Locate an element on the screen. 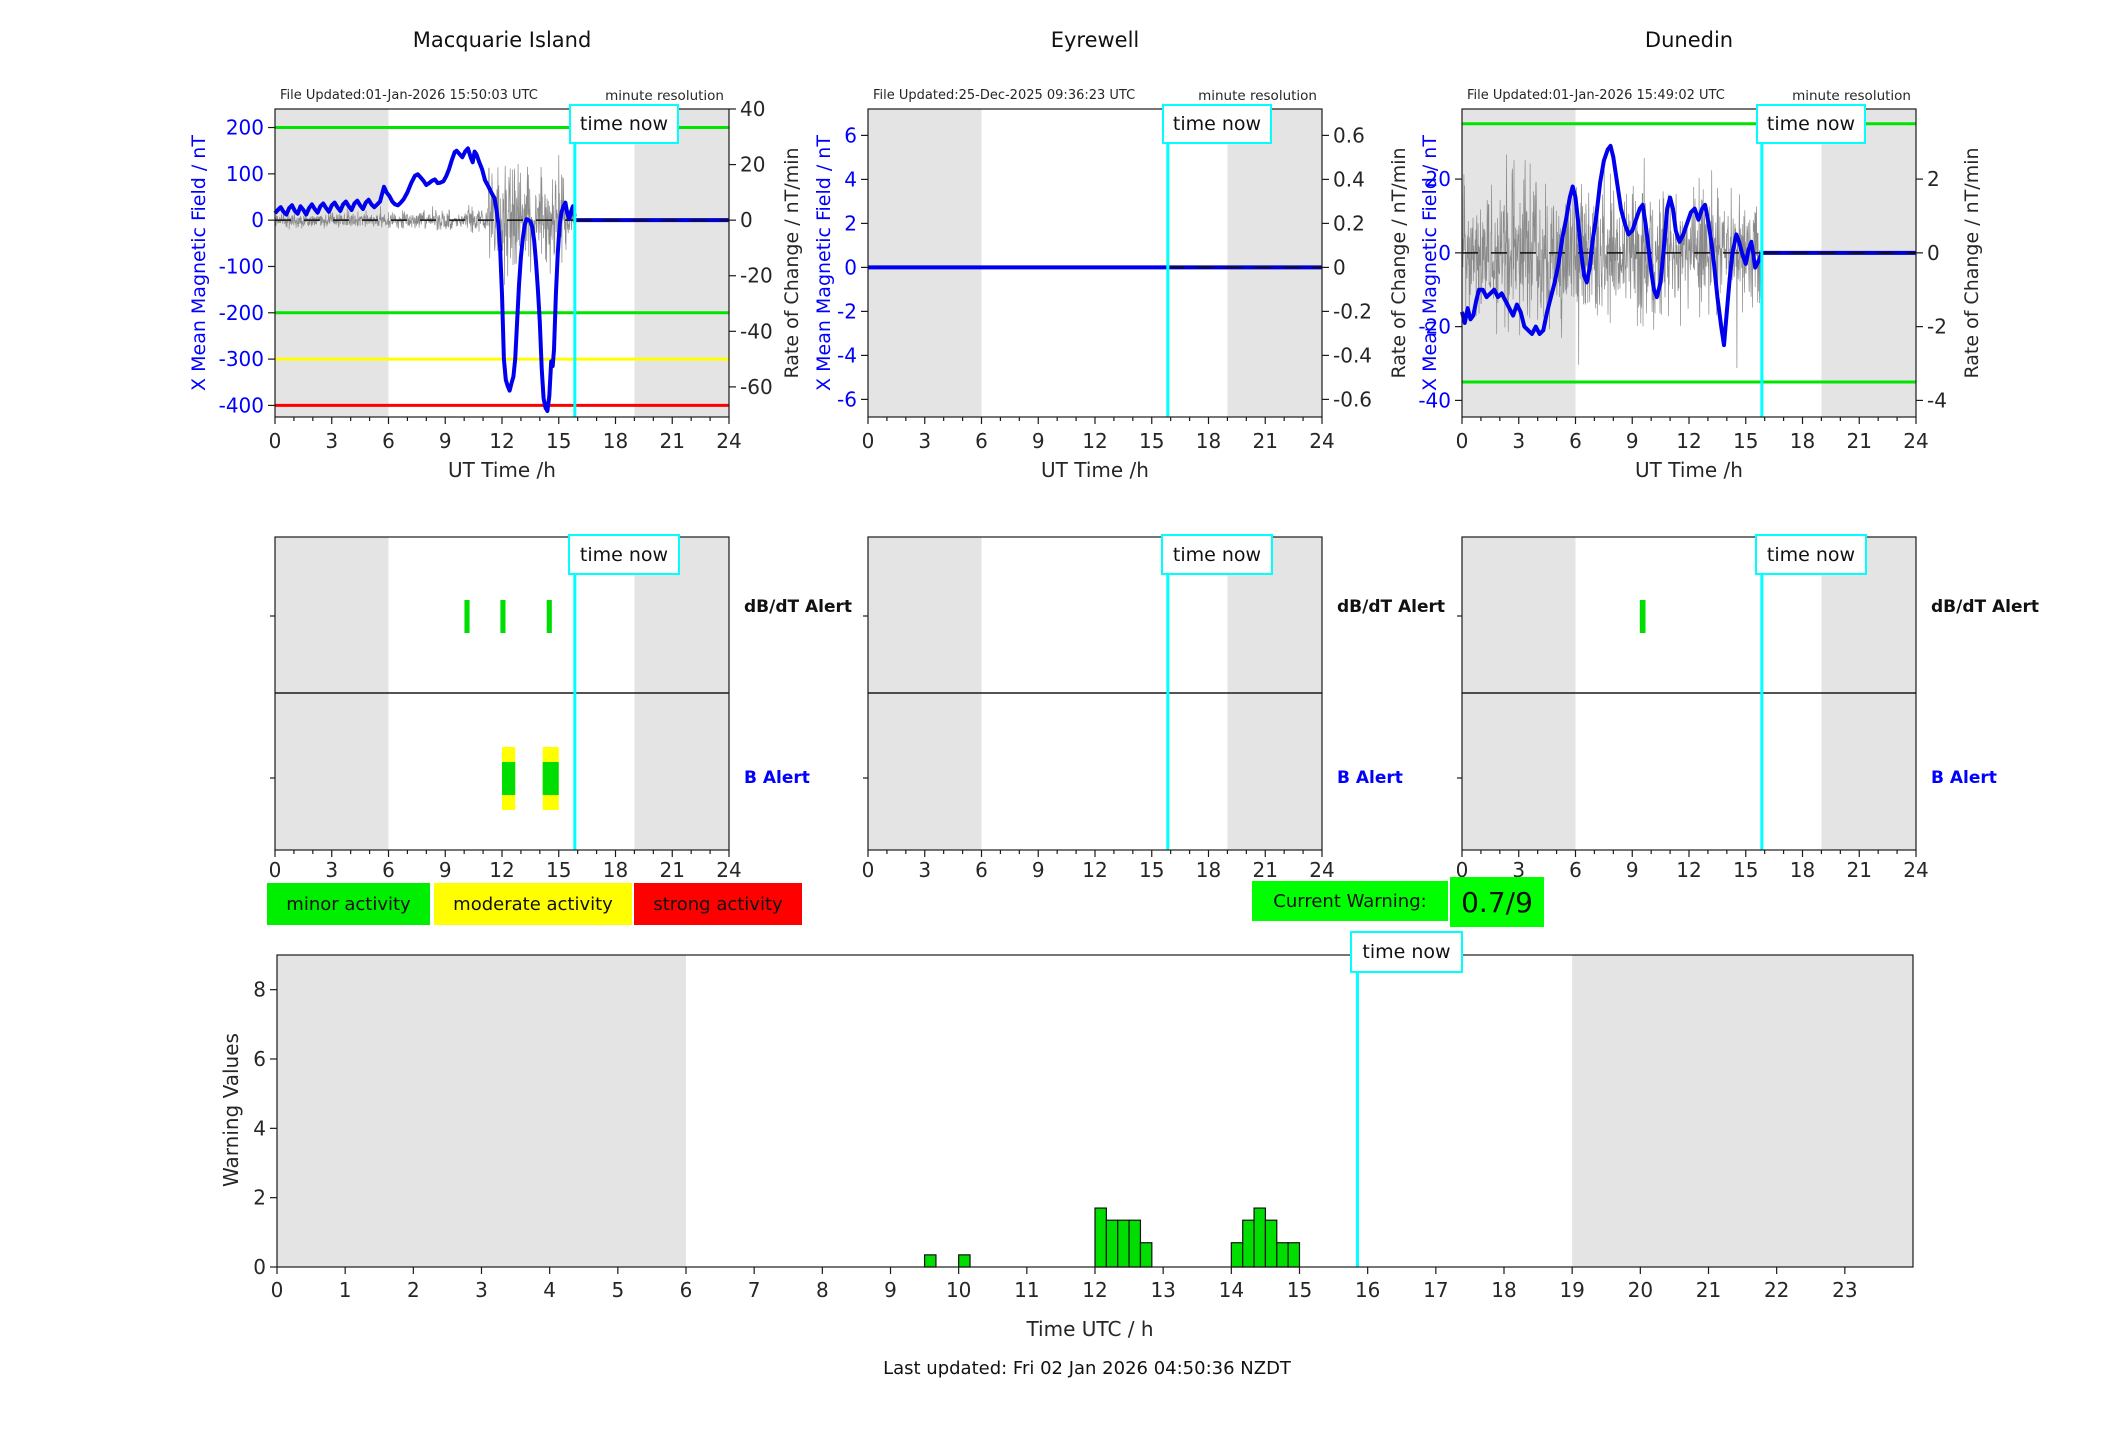 Image resolution: width=2117 pixels, height=1437 pixels. y-left-tick-label: -200 is located at coordinates (241, 313).